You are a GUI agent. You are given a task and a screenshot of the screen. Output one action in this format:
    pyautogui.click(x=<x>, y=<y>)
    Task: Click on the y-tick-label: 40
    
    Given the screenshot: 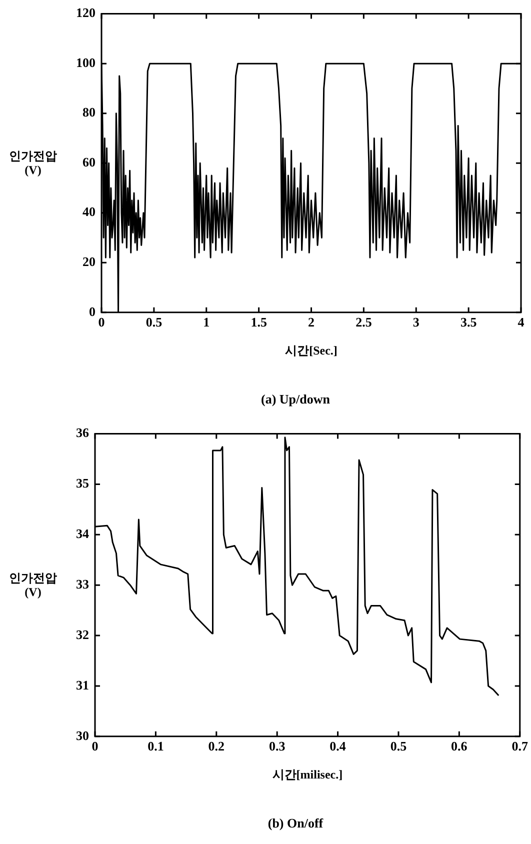 What is the action you would take?
    pyautogui.click(x=89, y=212)
    